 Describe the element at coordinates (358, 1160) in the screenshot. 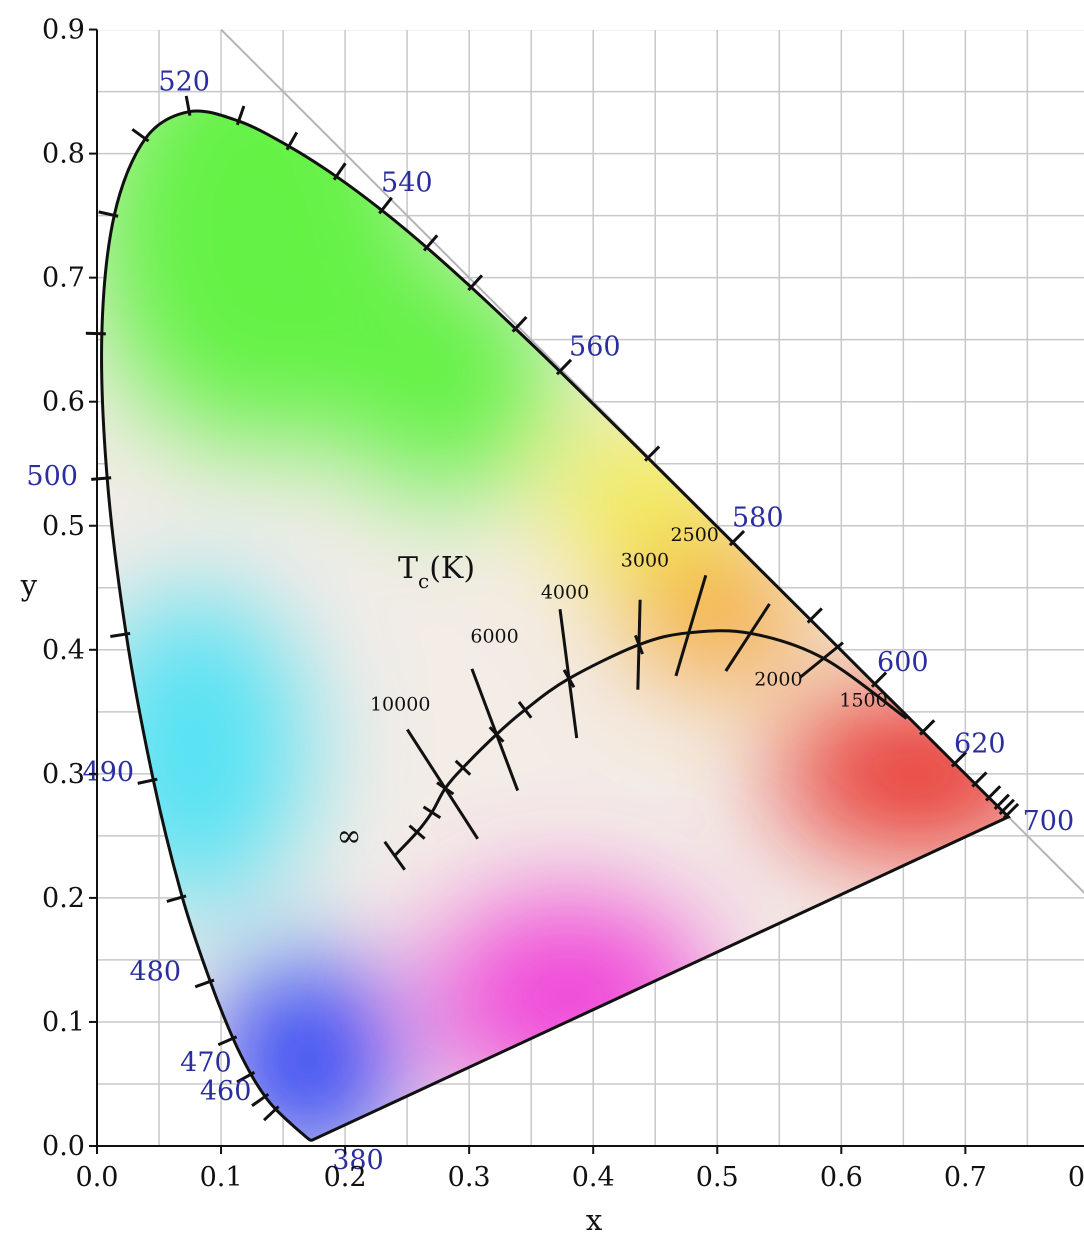

I see `wavelength-label: 380` at that location.